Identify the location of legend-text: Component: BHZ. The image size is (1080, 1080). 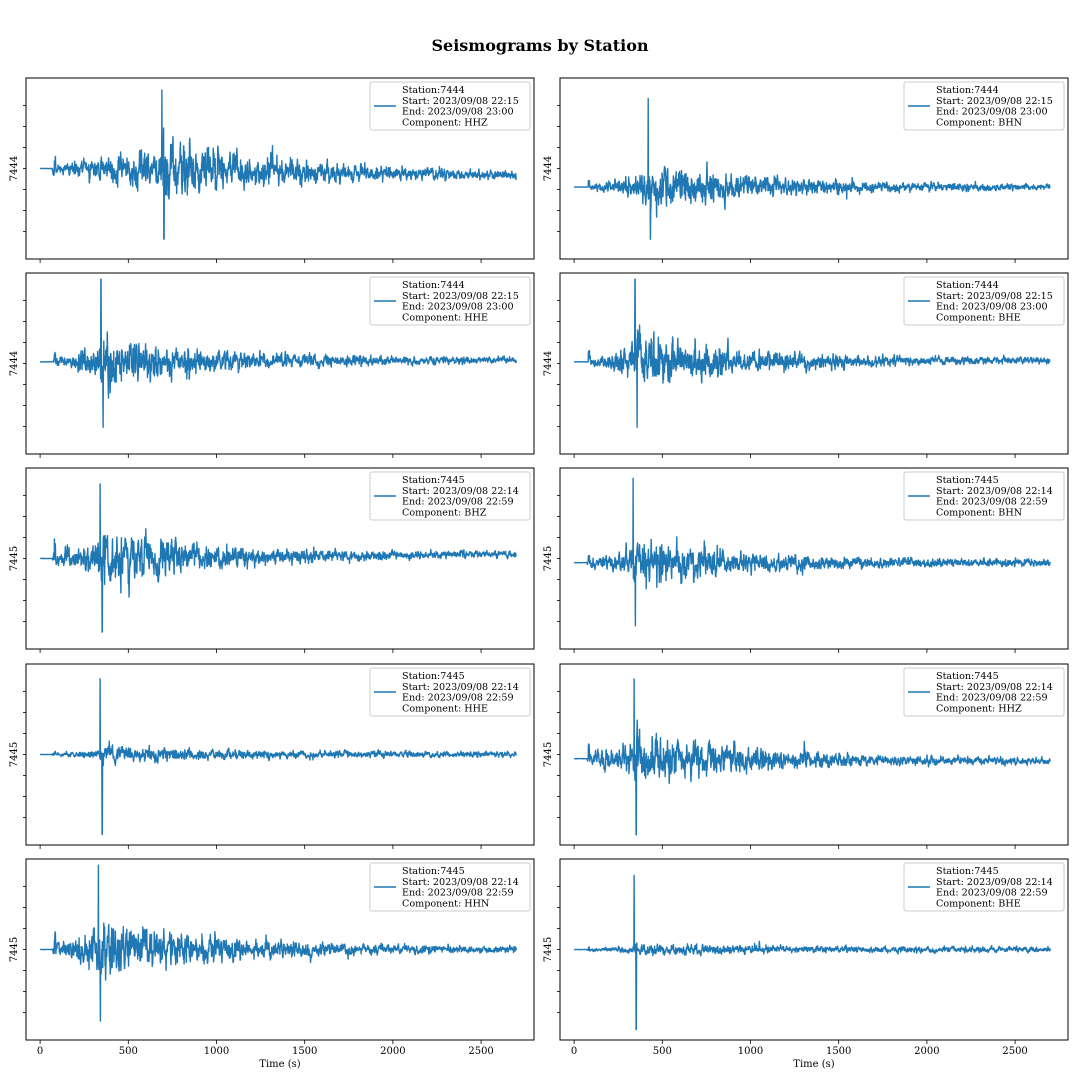
(444, 512).